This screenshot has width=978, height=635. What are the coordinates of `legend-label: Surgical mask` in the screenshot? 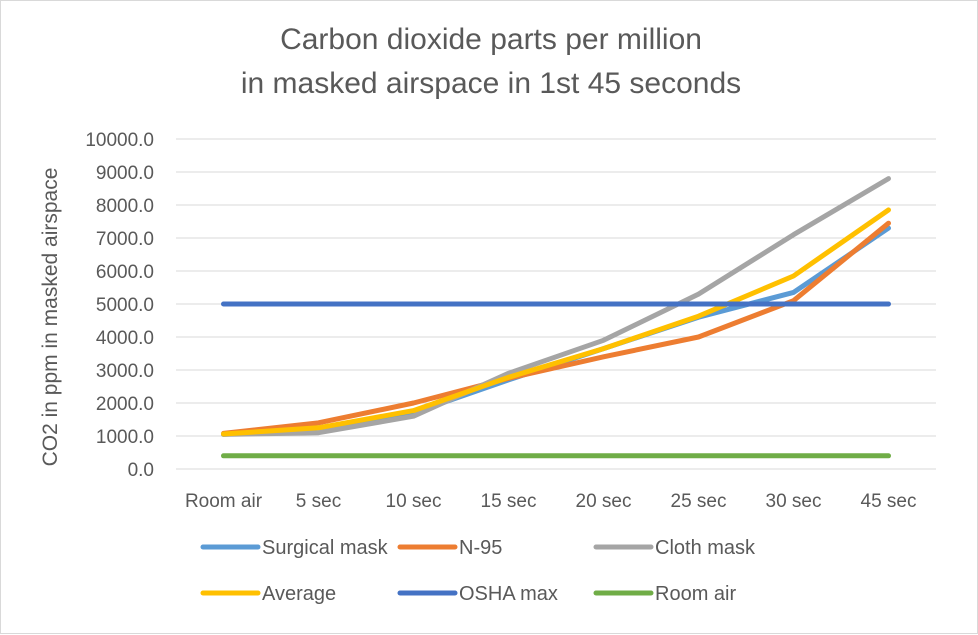 It's located at (325, 548).